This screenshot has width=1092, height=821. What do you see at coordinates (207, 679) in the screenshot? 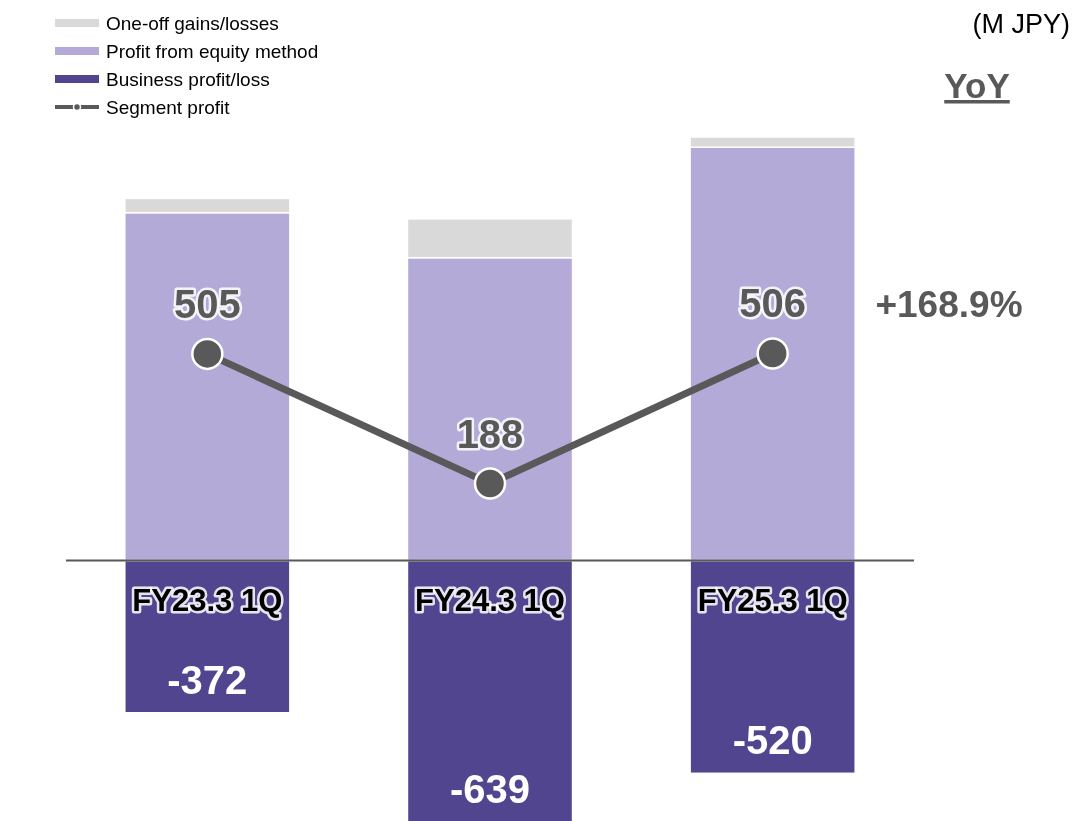
I see `data-label: -372` at bounding box center [207, 679].